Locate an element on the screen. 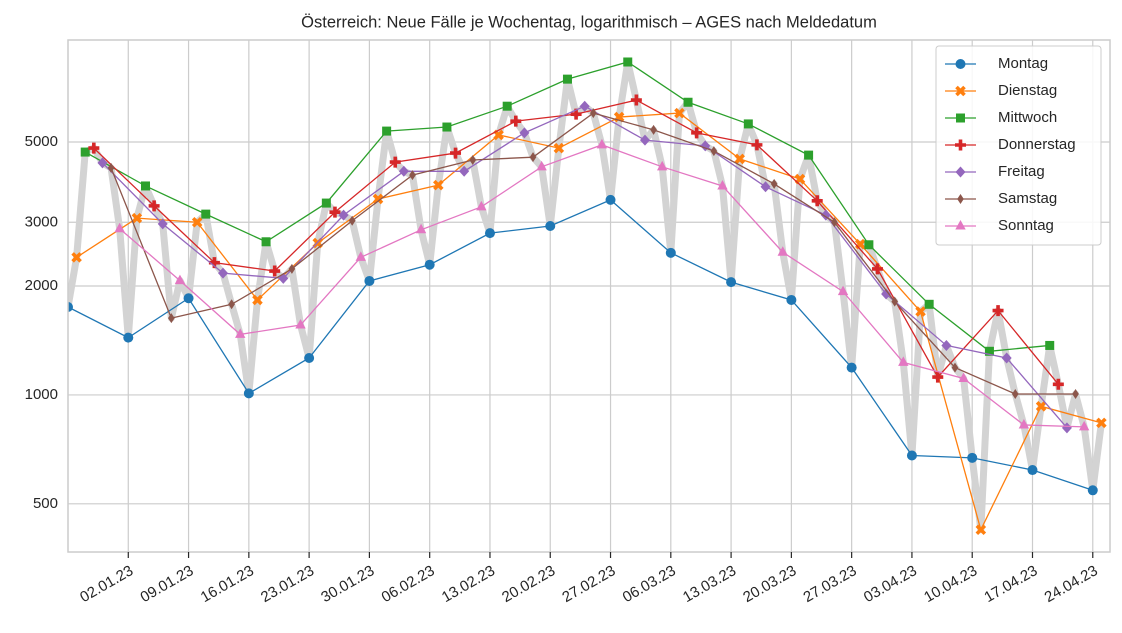 This screenshot has width=1122, height=633. legend-box is located at coordinates (1018, 145).